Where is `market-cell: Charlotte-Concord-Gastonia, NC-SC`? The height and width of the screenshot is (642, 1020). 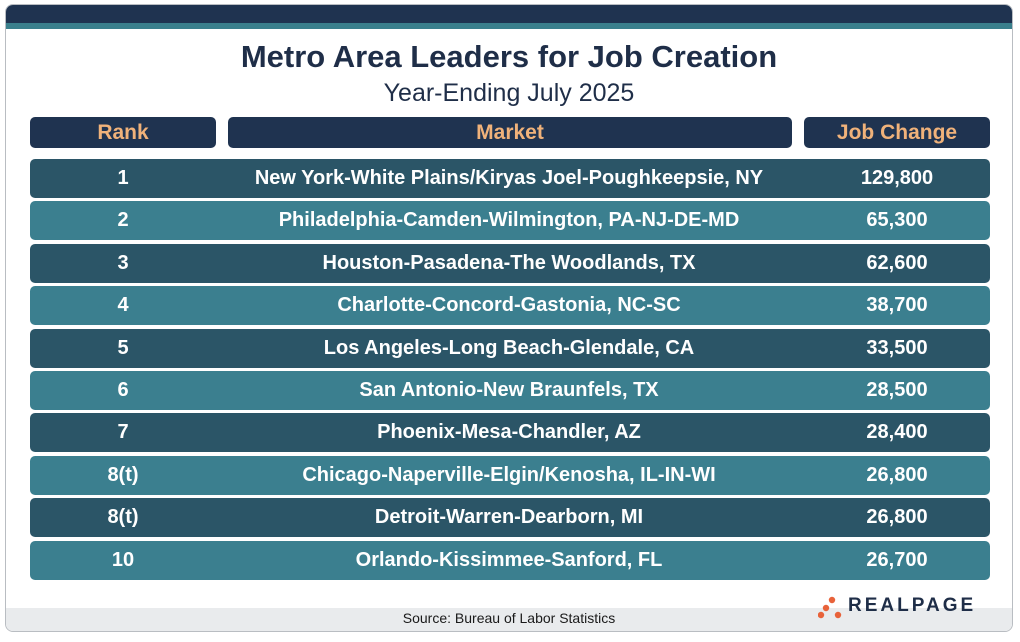
market-cell: Charlotte-Concord-Gastonia, NC-SC is located at coordinates (509, 305).